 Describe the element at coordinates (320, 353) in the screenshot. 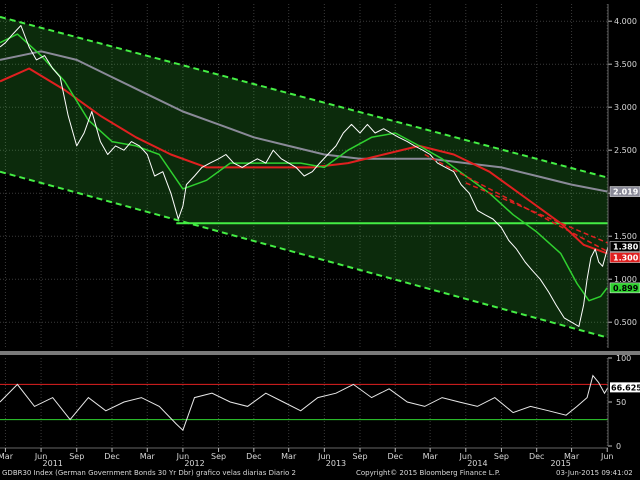

I see `panel-separator` at that location.